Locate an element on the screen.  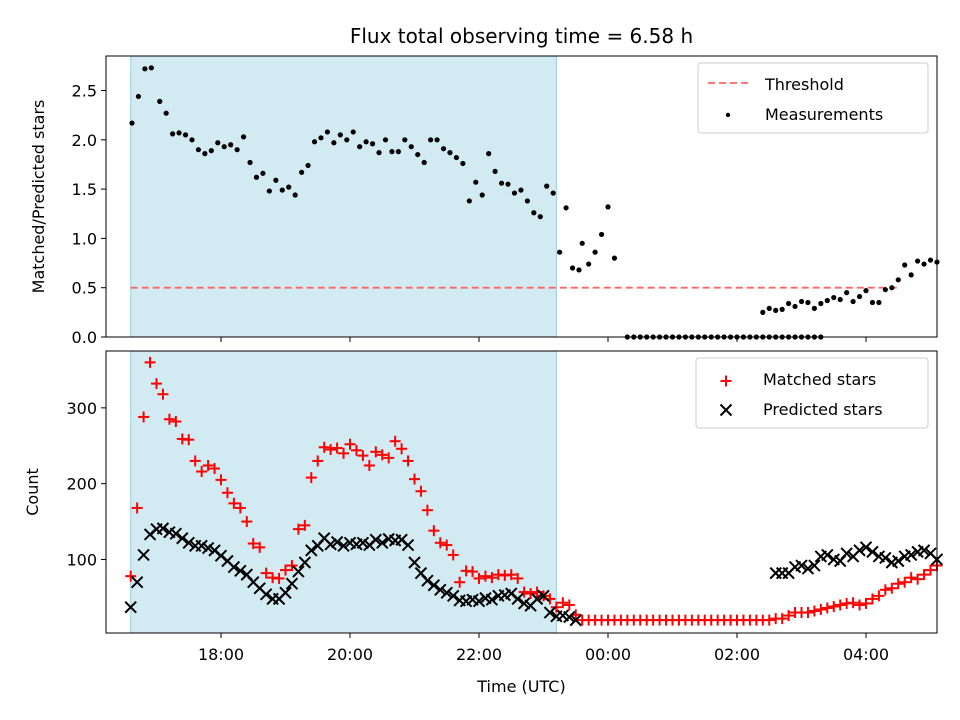
ratio-legend: Threshold Measurements is located at coordinates (813, 98).